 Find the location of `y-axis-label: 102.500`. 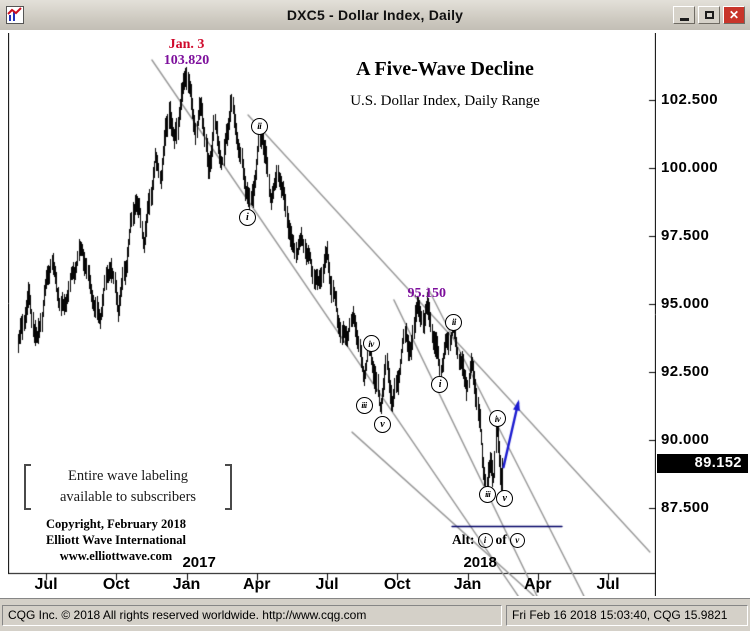

y-axis-label: 102.500 is located at coordinates (690, 99).